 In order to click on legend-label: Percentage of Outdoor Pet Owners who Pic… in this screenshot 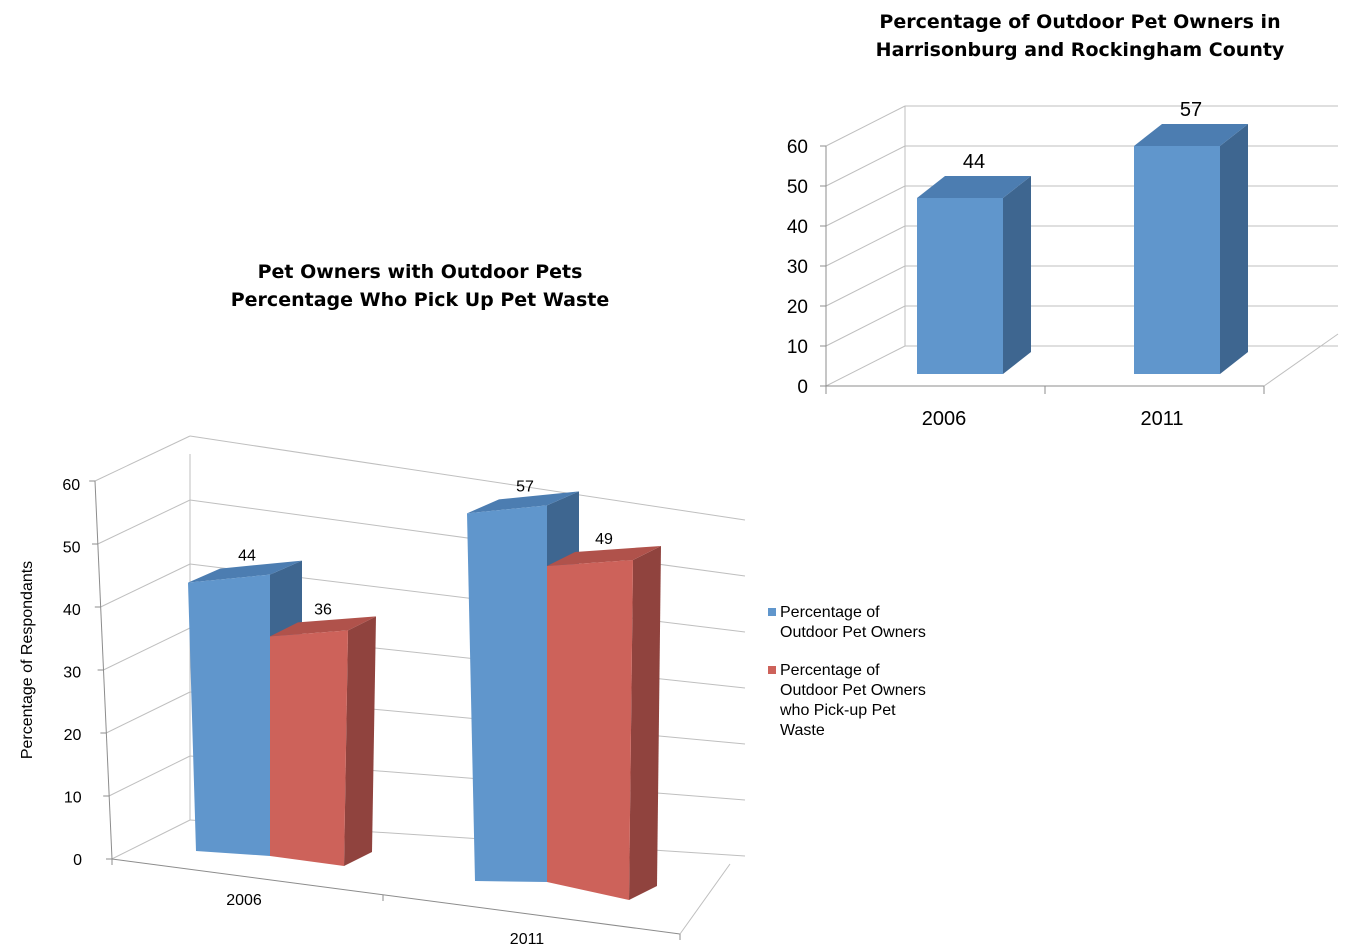, I will do `click(853, 700)`.